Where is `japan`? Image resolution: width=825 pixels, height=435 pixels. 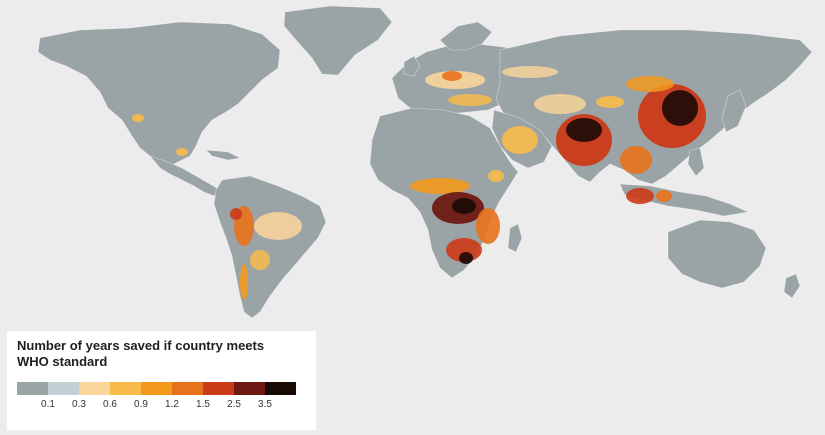 japan is located at coordinates (734, 111).